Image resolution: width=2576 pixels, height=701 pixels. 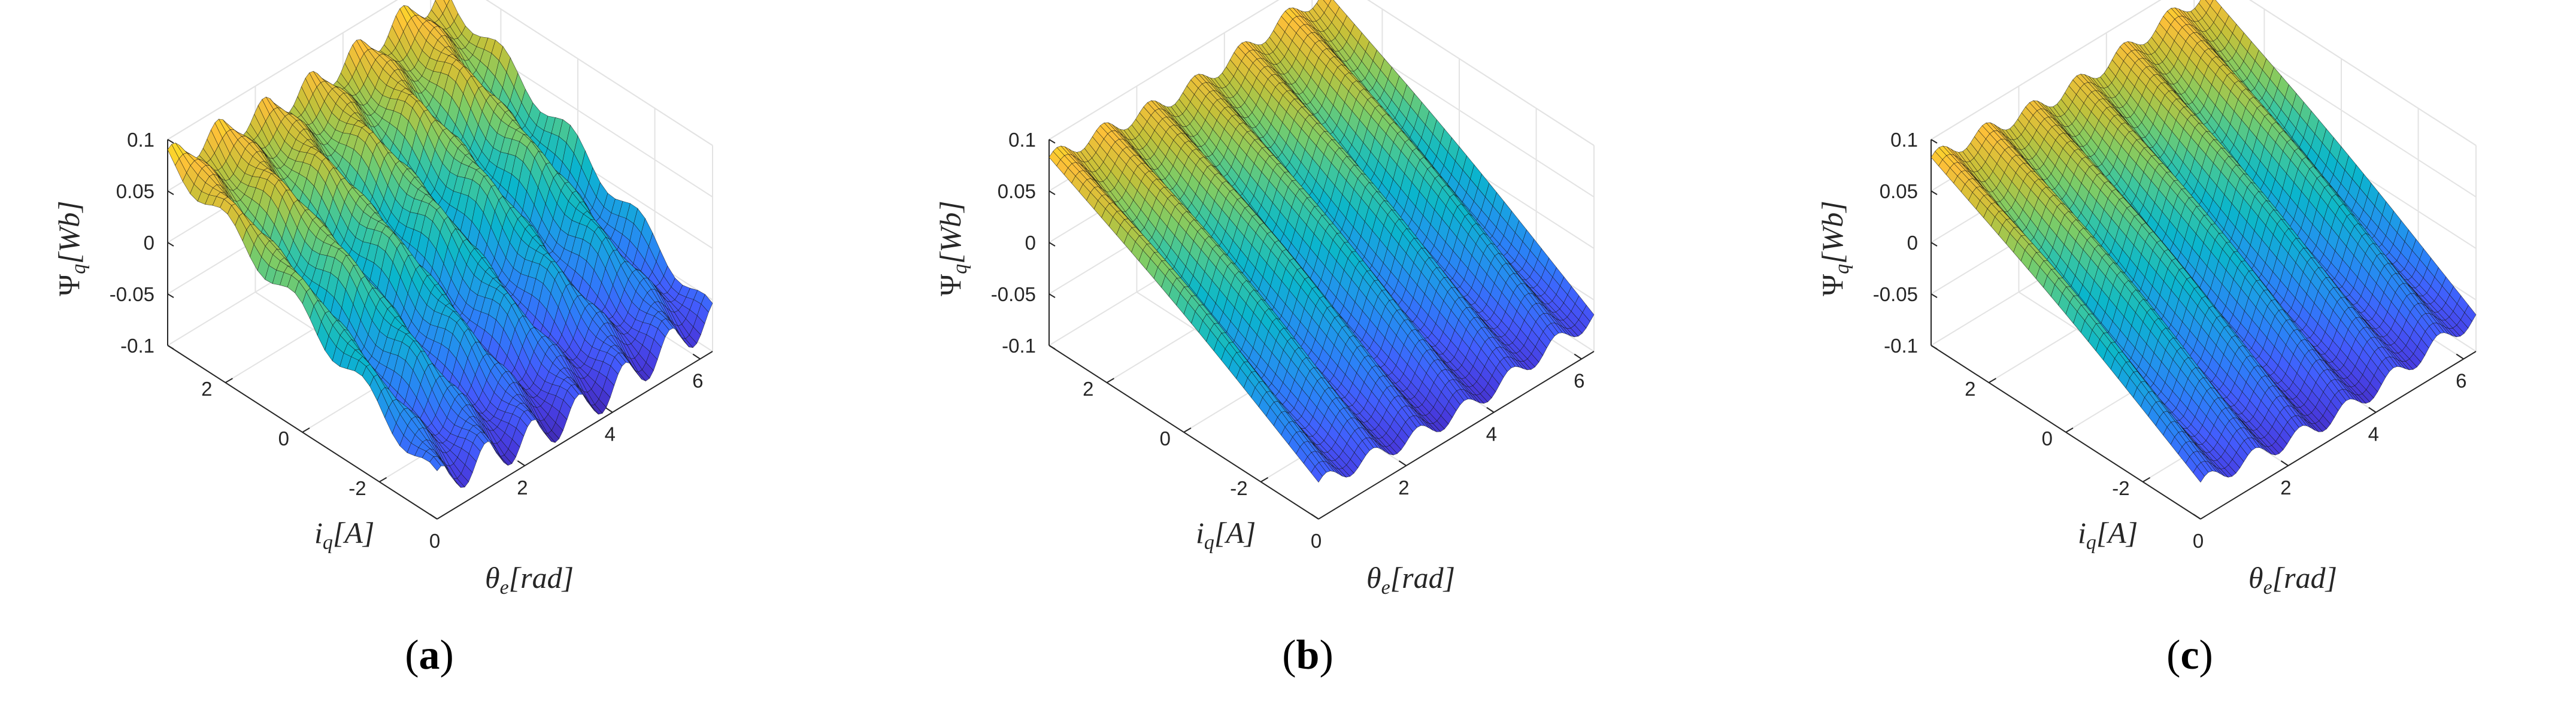 I want to click on x-axis: 0 2 4 6, so click(x=566, y=461).